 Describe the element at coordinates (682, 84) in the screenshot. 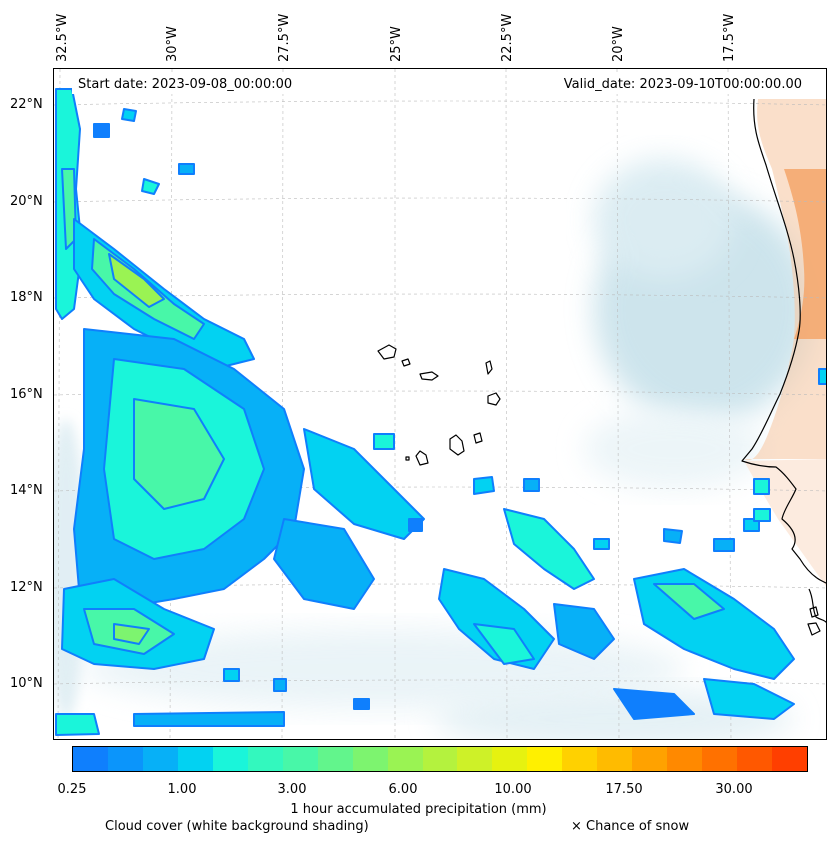

I see `valid-date-label: Valid_date: 2023-09-10T00:00:00.00` at that location.